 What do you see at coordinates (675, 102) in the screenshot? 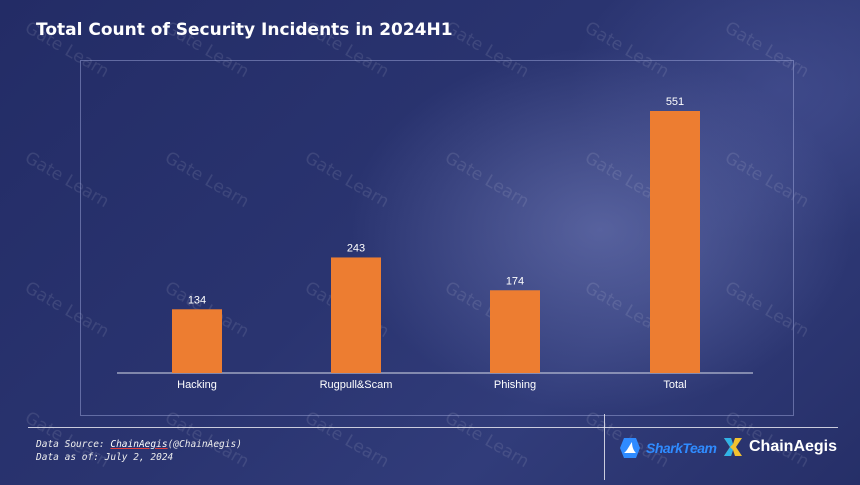
I see `data-label: 551` at bounding box center [675, 102].